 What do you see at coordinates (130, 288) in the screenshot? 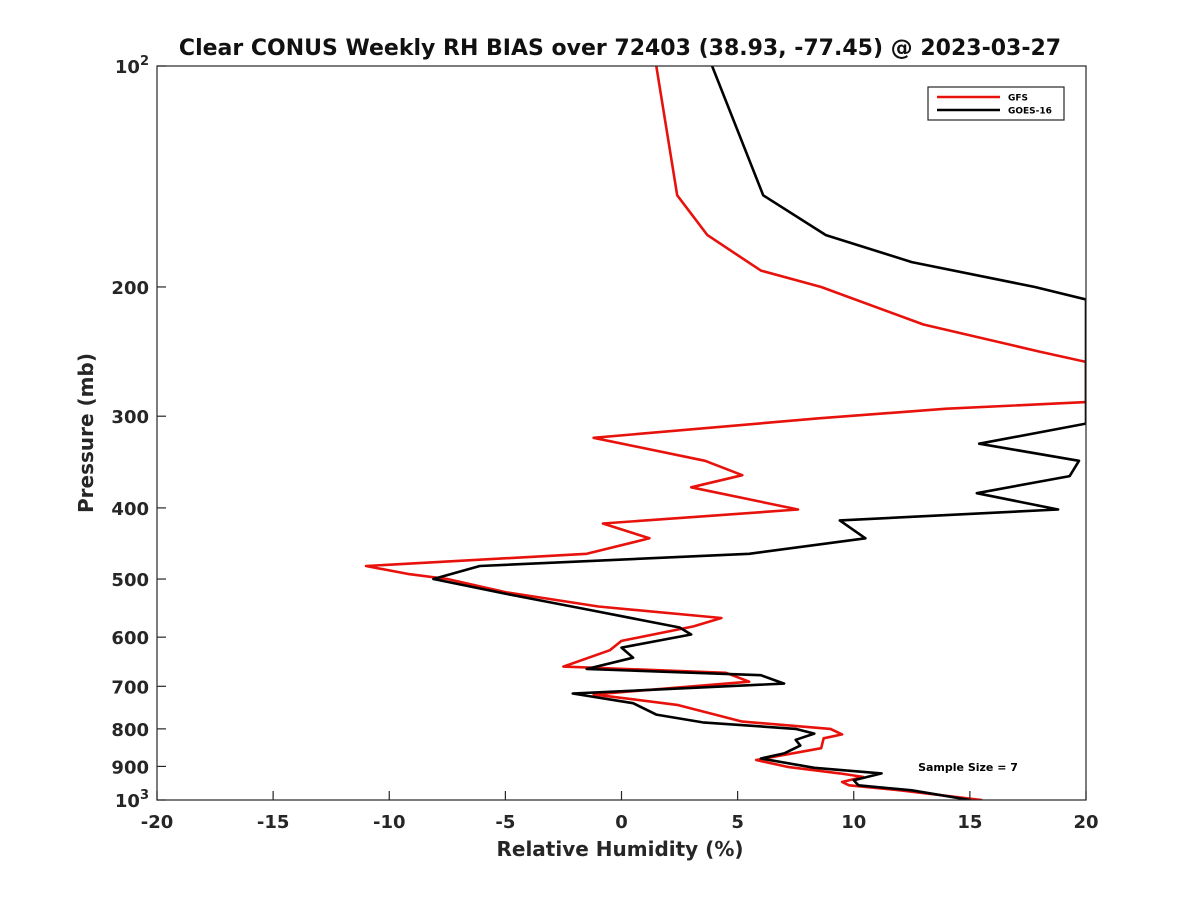
I see `y-tick-label: 200` at bounding box center [130, 288].